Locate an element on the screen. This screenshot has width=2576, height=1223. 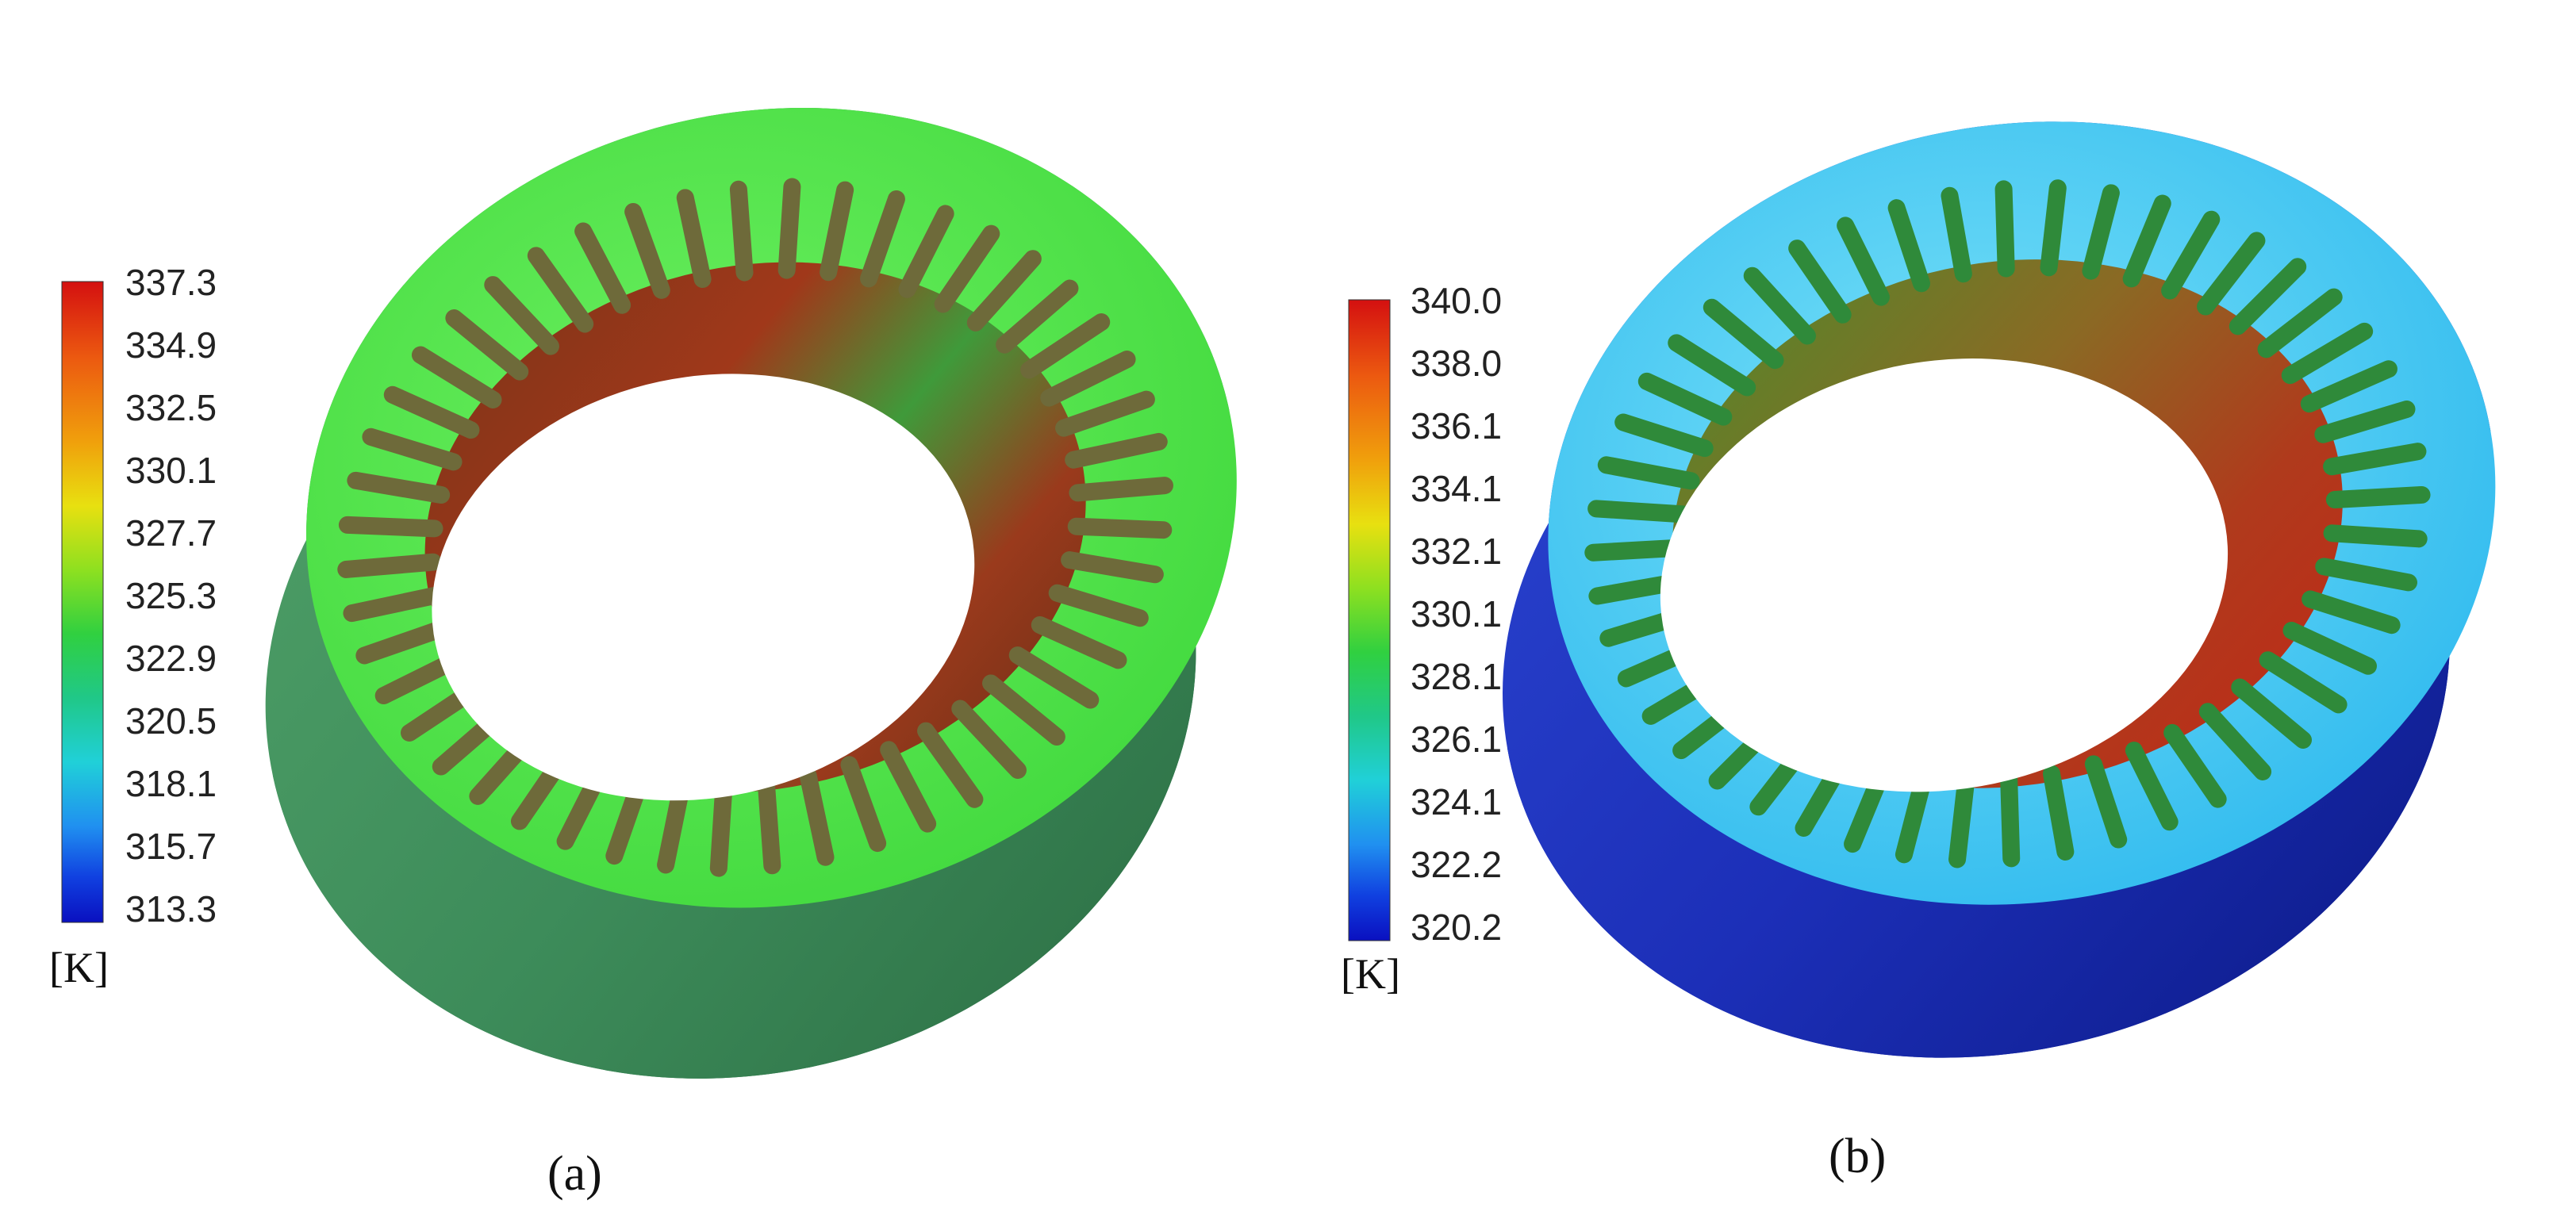
colorbar-a is located at coordinates (82, 602).